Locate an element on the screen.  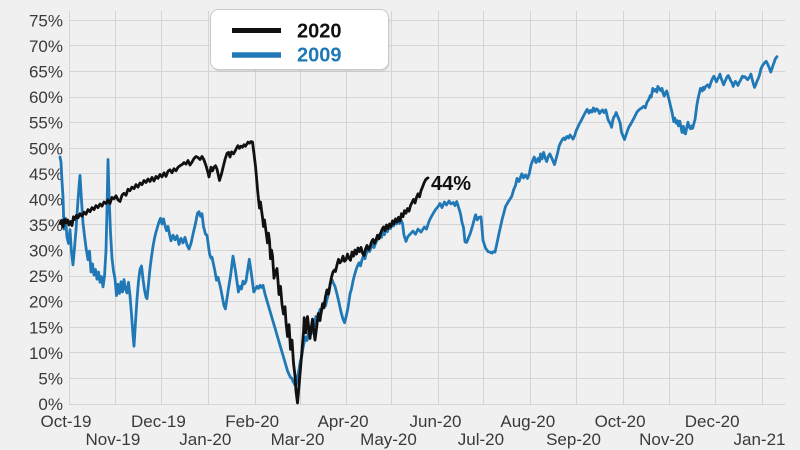
svg-text: 2009 is located at coordinates (319, 56).